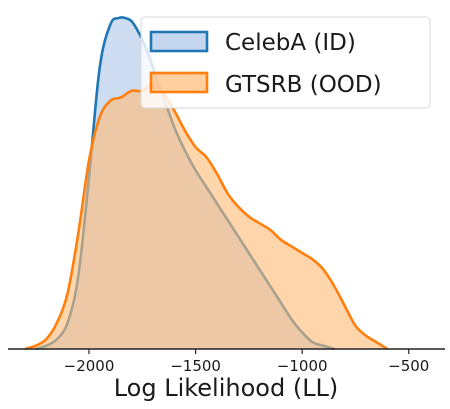 The height and width of the screenshot is (409, 450). I want to click on legend-swatch-gtsrb, so click(179, 82).